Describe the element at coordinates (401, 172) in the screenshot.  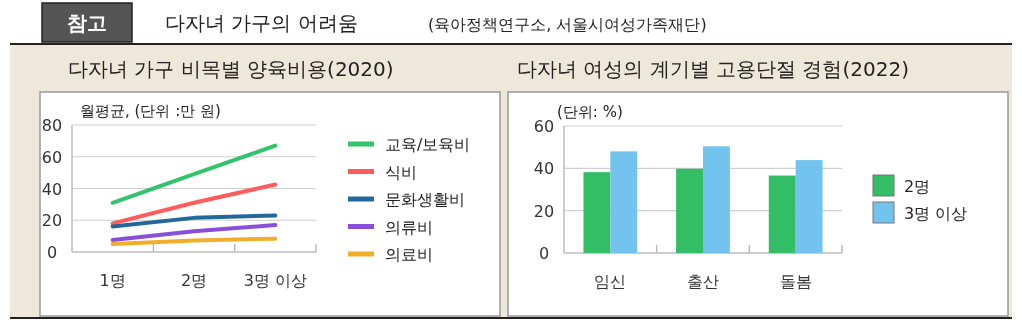
I see `legend-label: 식비` at that location.